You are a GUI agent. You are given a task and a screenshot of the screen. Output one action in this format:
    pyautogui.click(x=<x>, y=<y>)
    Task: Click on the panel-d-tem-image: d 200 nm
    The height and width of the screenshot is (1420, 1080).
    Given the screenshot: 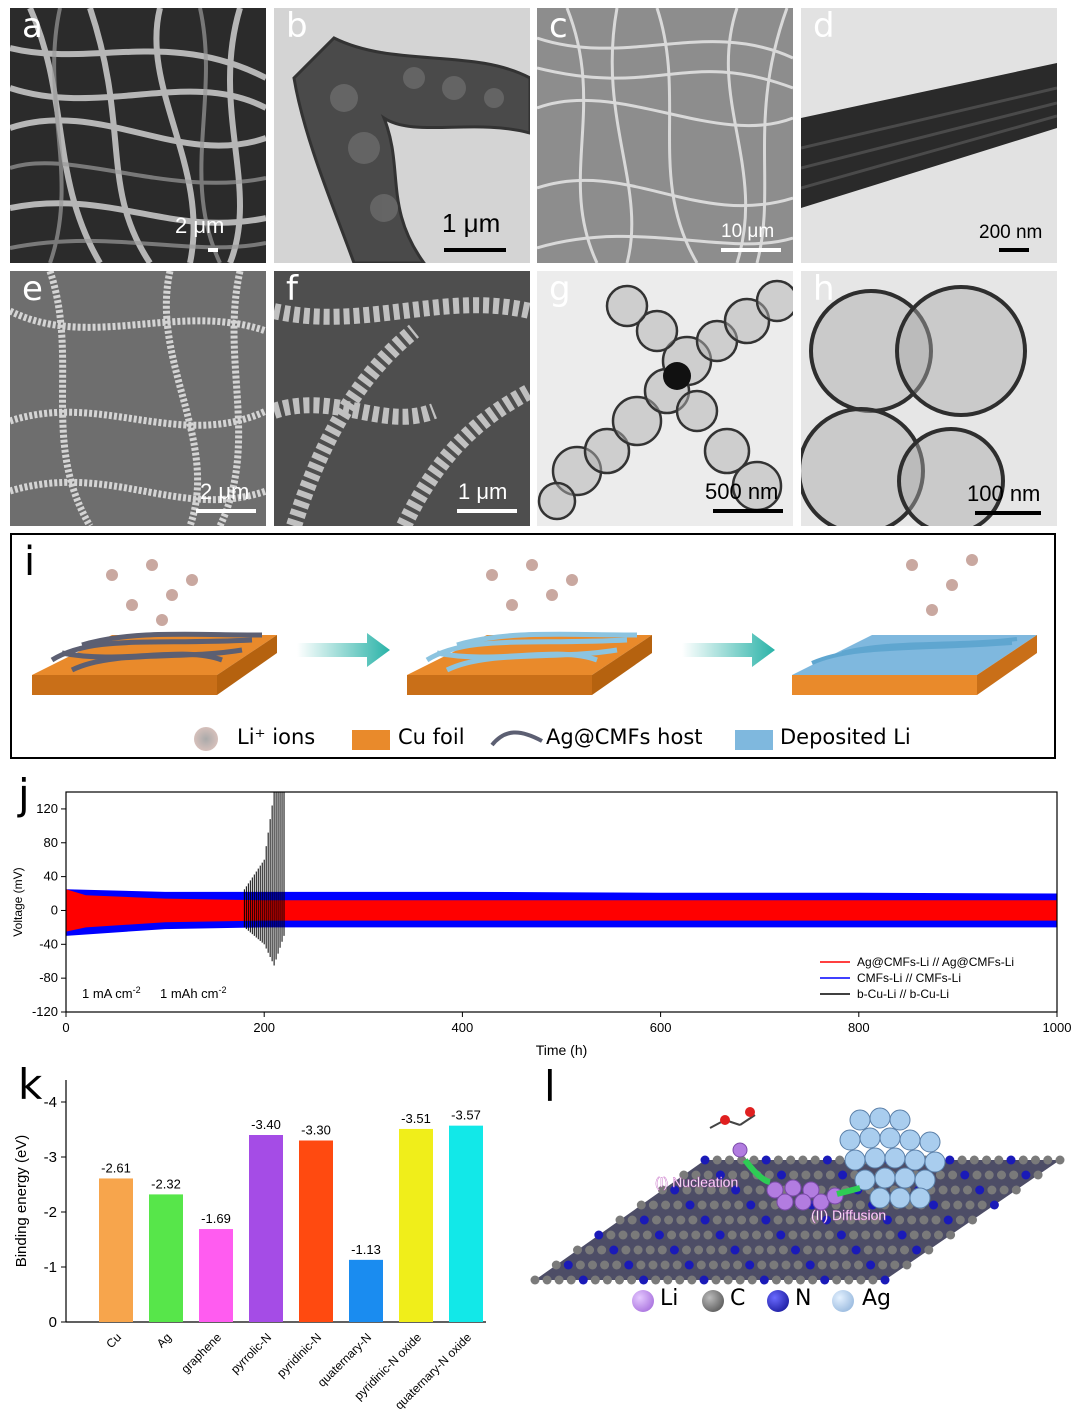 What is the action you would take?
    pyautogui.click(x=929, y=135)
    